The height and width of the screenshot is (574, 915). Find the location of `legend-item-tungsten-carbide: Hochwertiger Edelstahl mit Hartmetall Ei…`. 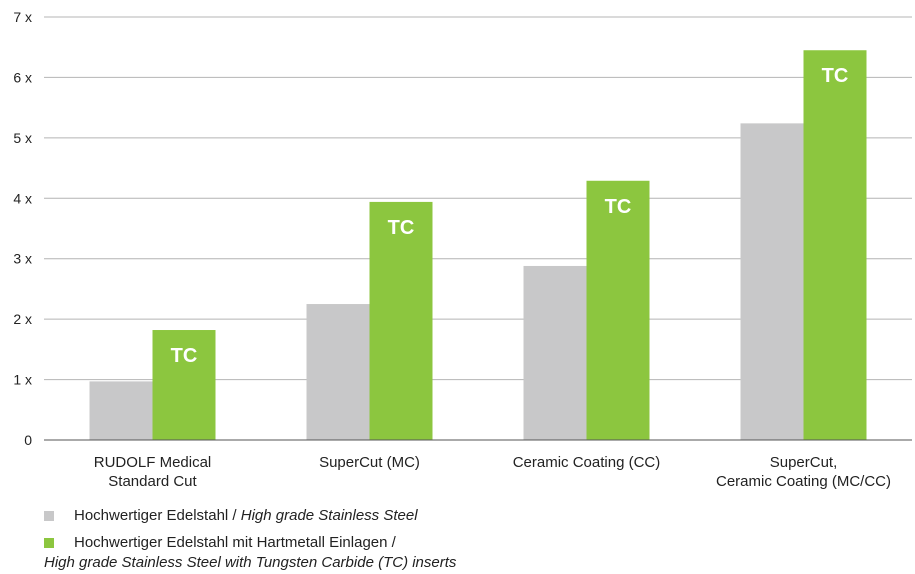

legend-item-tungsten-carbide: Hochwertiger Edelstahl mit Hartmetall Ei… is located at coordinates (394, 553).